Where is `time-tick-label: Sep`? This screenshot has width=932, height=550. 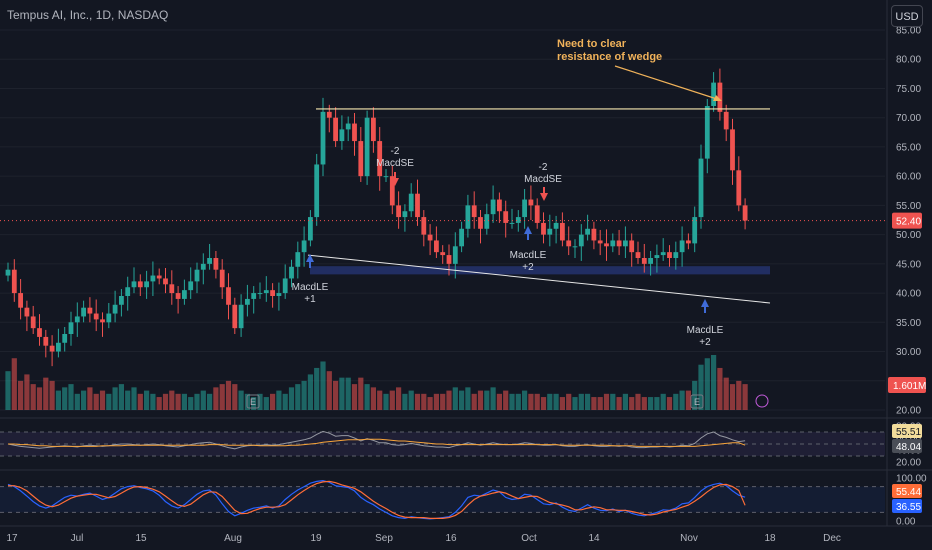 time-tick-label: Sep is located at coordinates (384, 538).